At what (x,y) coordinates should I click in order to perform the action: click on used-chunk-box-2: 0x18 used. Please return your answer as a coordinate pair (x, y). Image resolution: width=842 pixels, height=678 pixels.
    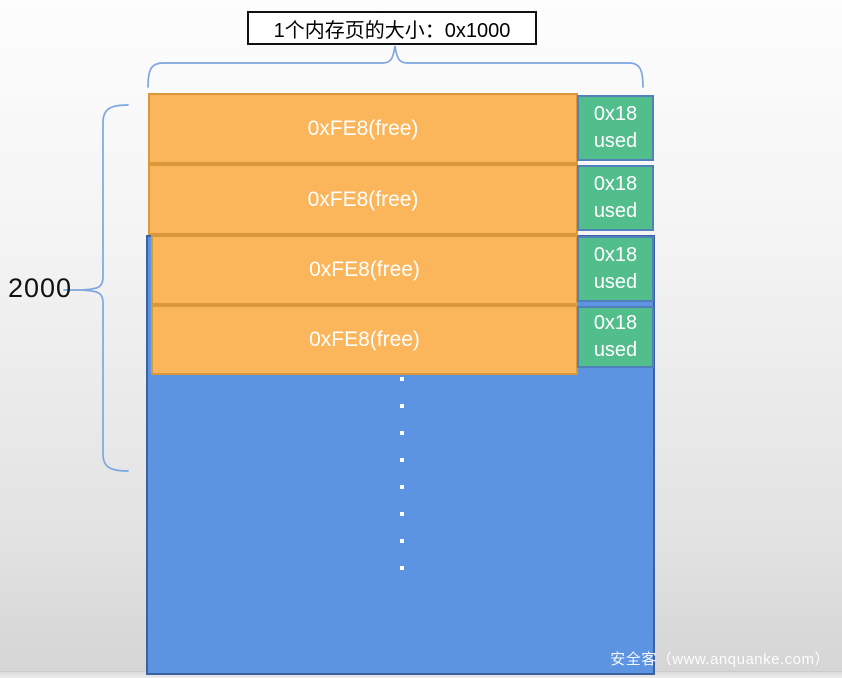
    Looking at the image, I should click on (615, 198).